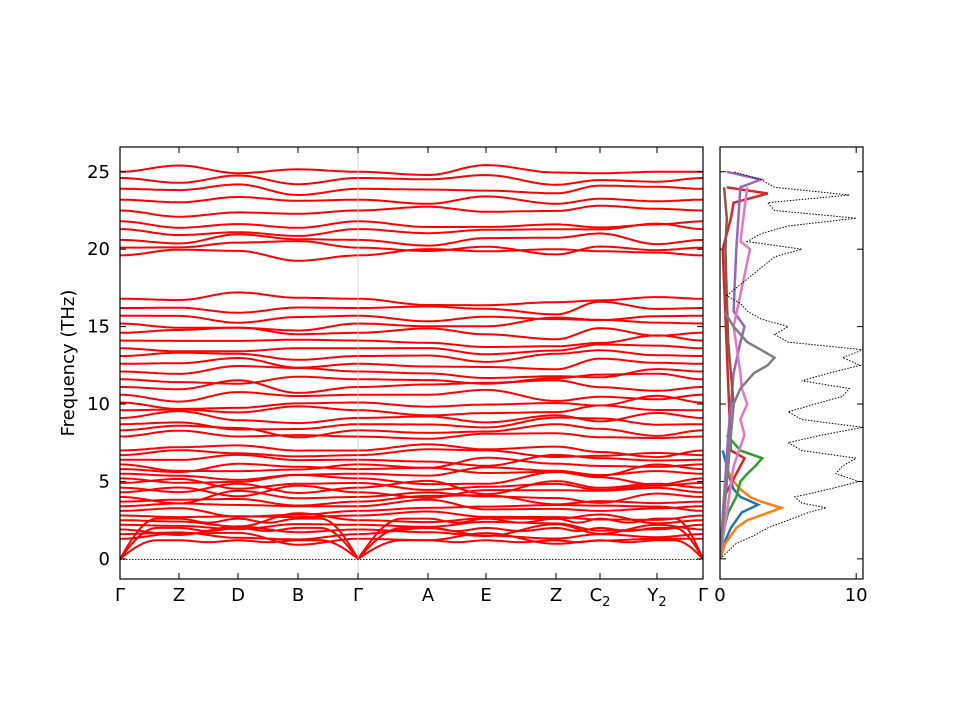  I want to click on x-tick-label: E, so click(485, 595).